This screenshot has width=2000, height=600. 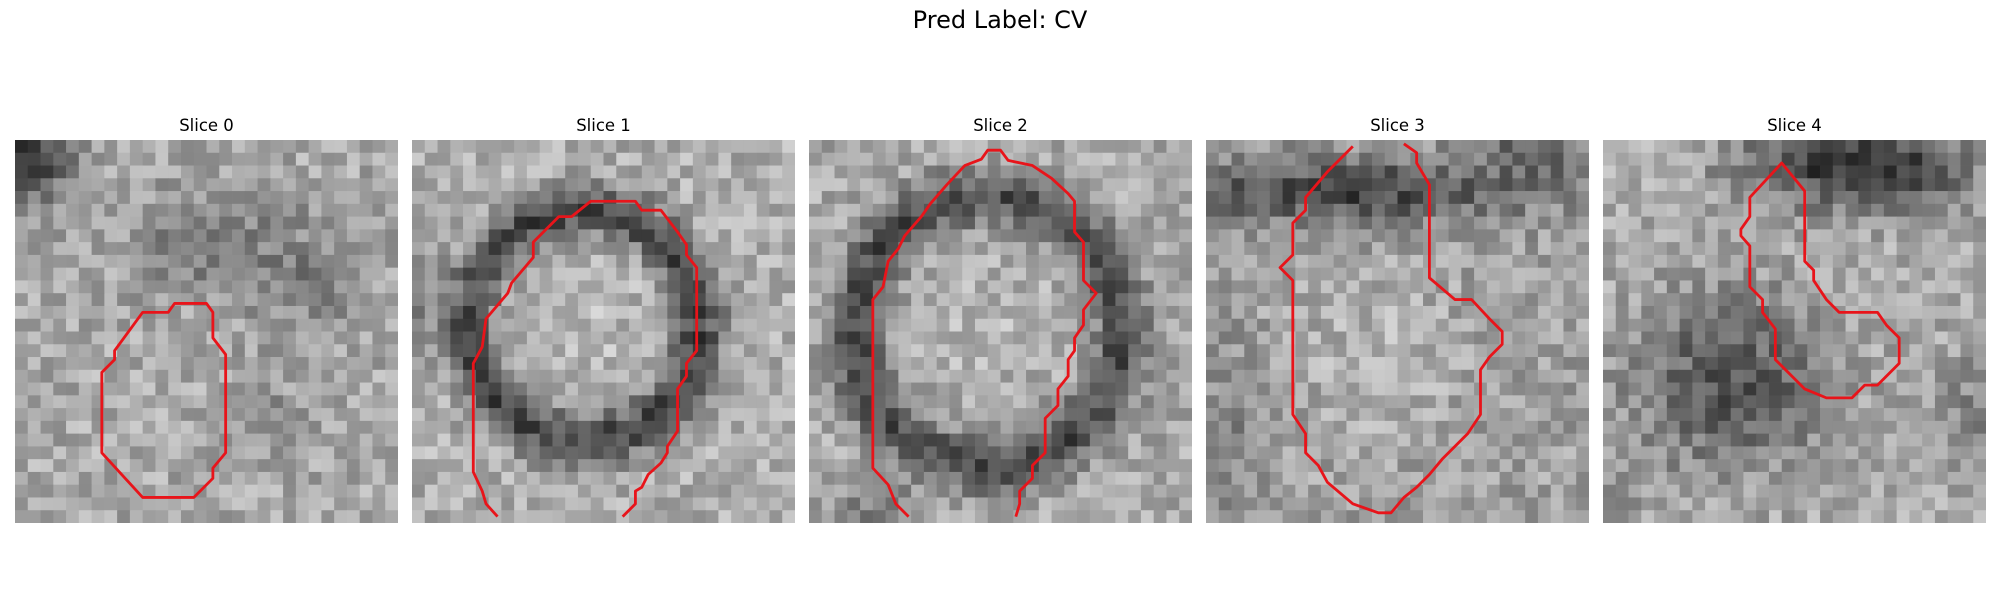 What do you see at coordinates (1000, 20) in the screenshot?
I see `figure-title: Pred Label: CV` at bounding box center [1000, 20].